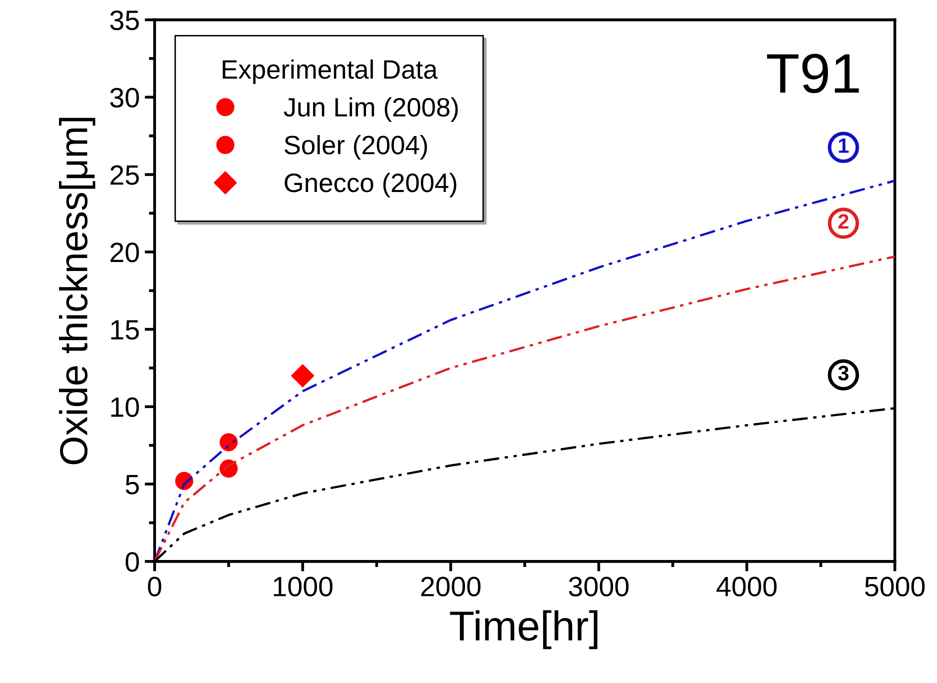  I want to click on y-tick-label: 25, so click(124, 175).